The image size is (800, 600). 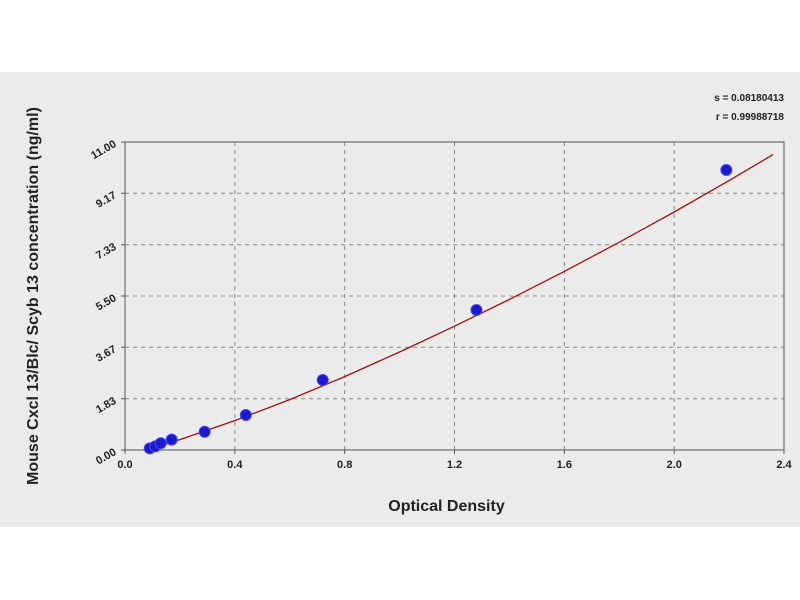 What do you see at coordinates (344, 465) in the screenshot?
I see `x-tick-label: 0.8` at bounding box center [344, 465].